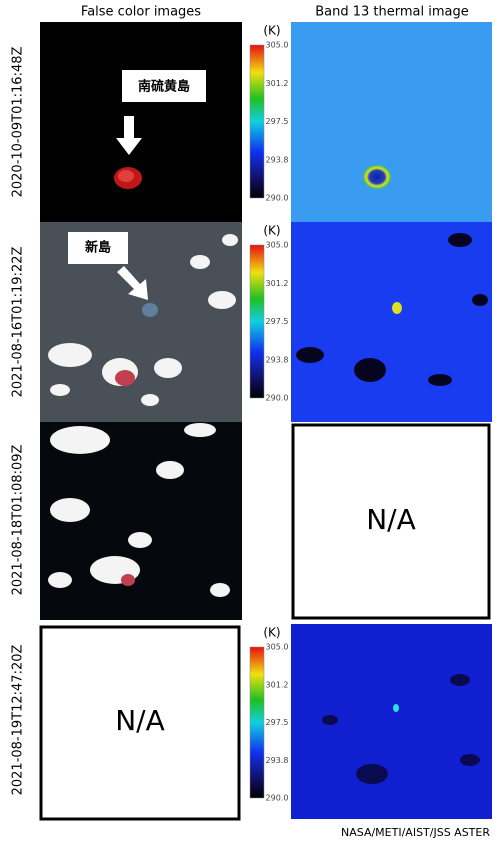 The height and width of the screenshot is (847, 500). I want to click on credit: NASA/METI/AIST/JSS ASTER, so click(415, 832).